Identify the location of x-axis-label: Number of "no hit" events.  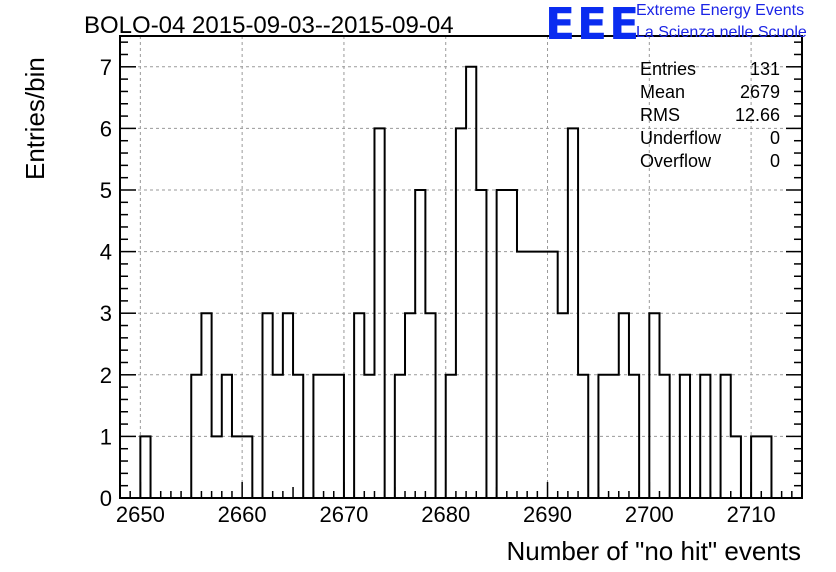
(654, 551).